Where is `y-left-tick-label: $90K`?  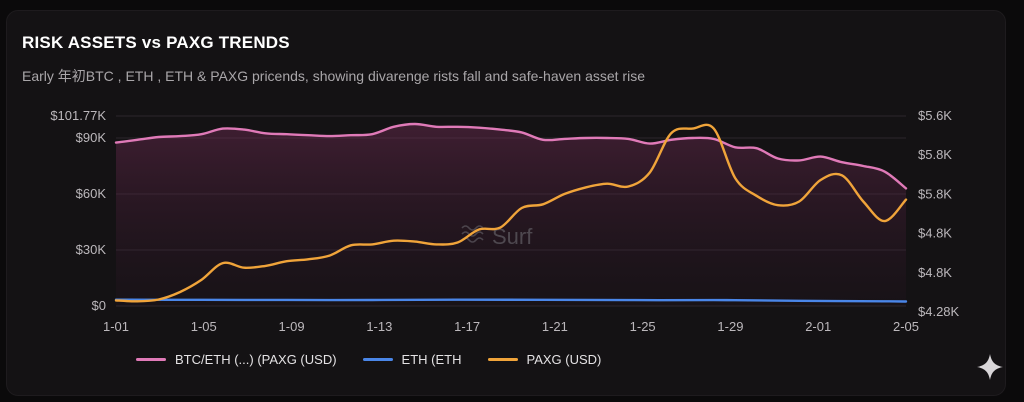 y-left-tick-label: $90K is located at coordinates (91, 137).